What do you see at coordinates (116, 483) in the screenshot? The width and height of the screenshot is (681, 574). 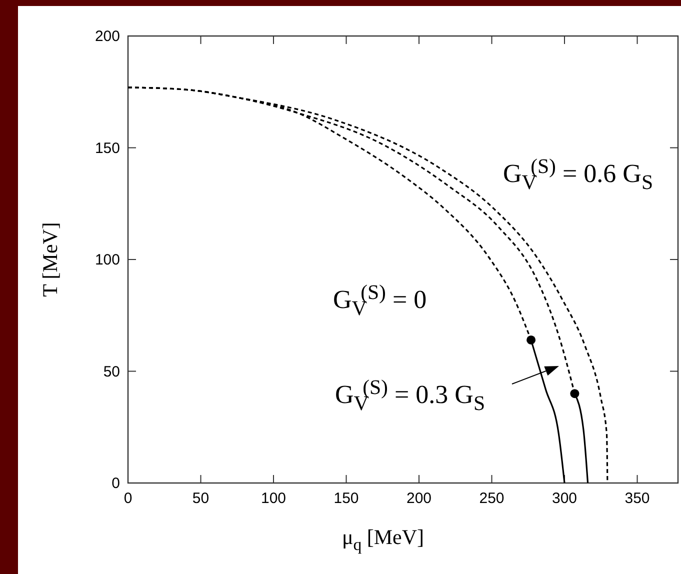 I see `y-tick-label: 0` at bounding box center [116, 483].